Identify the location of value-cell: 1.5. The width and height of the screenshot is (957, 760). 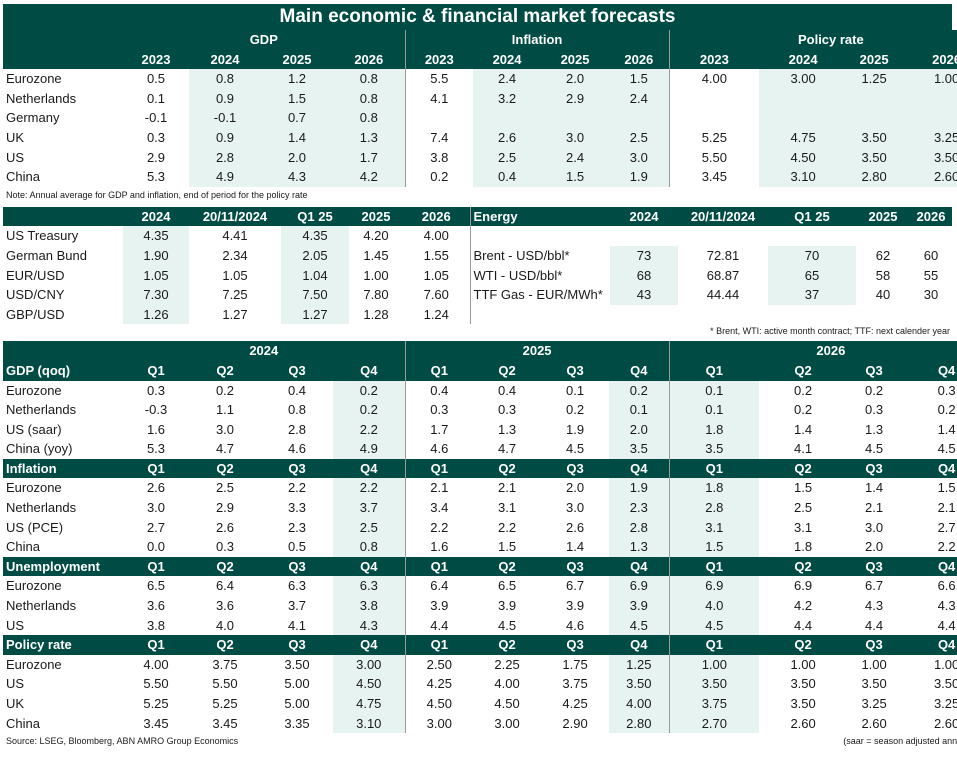
(714, 547).